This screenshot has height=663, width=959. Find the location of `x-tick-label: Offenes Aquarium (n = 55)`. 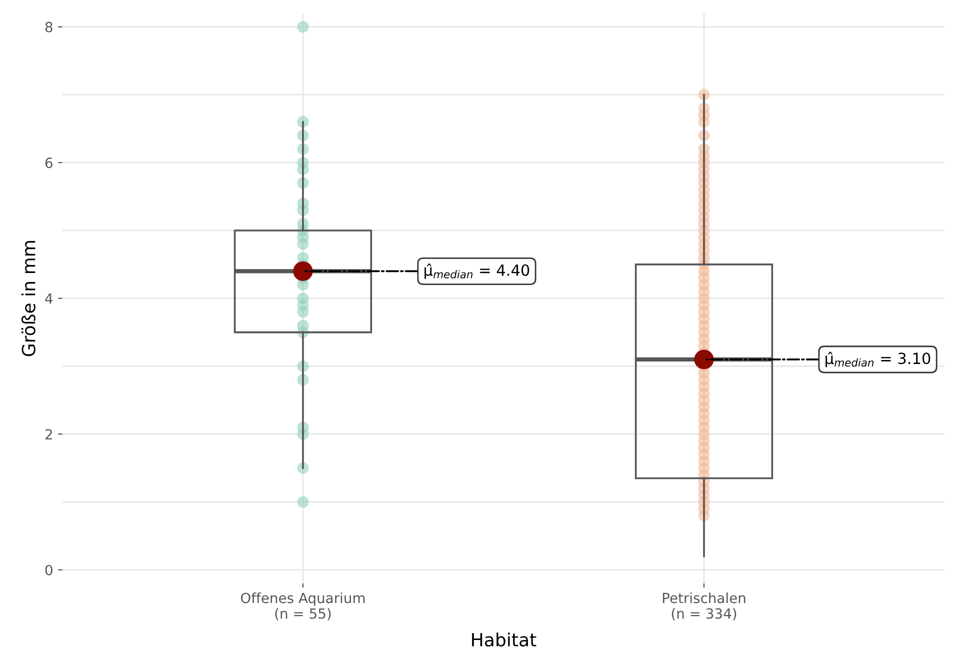

x-tick-label: Offenes Aquarium (n = 55) is located at coordinates (302, 606).